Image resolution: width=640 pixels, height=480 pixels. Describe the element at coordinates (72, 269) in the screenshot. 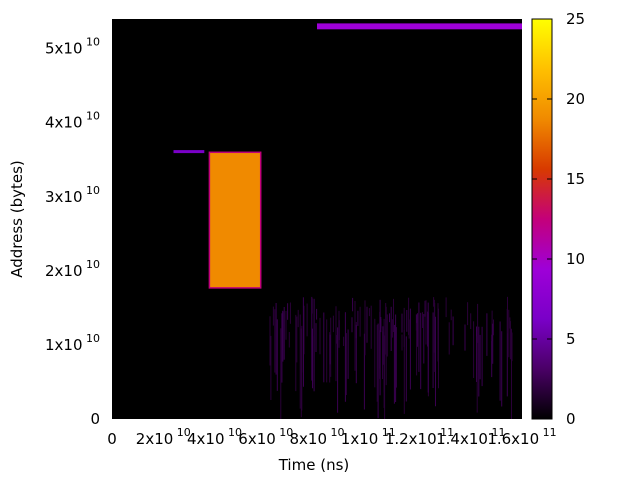

I see `y-tick-label: 2x10 10` at that location.